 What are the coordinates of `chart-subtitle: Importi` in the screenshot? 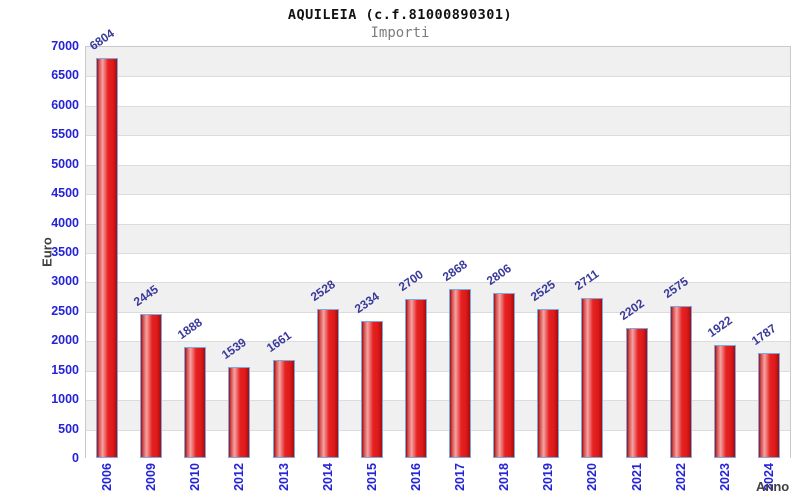 It's located at (400, 33).